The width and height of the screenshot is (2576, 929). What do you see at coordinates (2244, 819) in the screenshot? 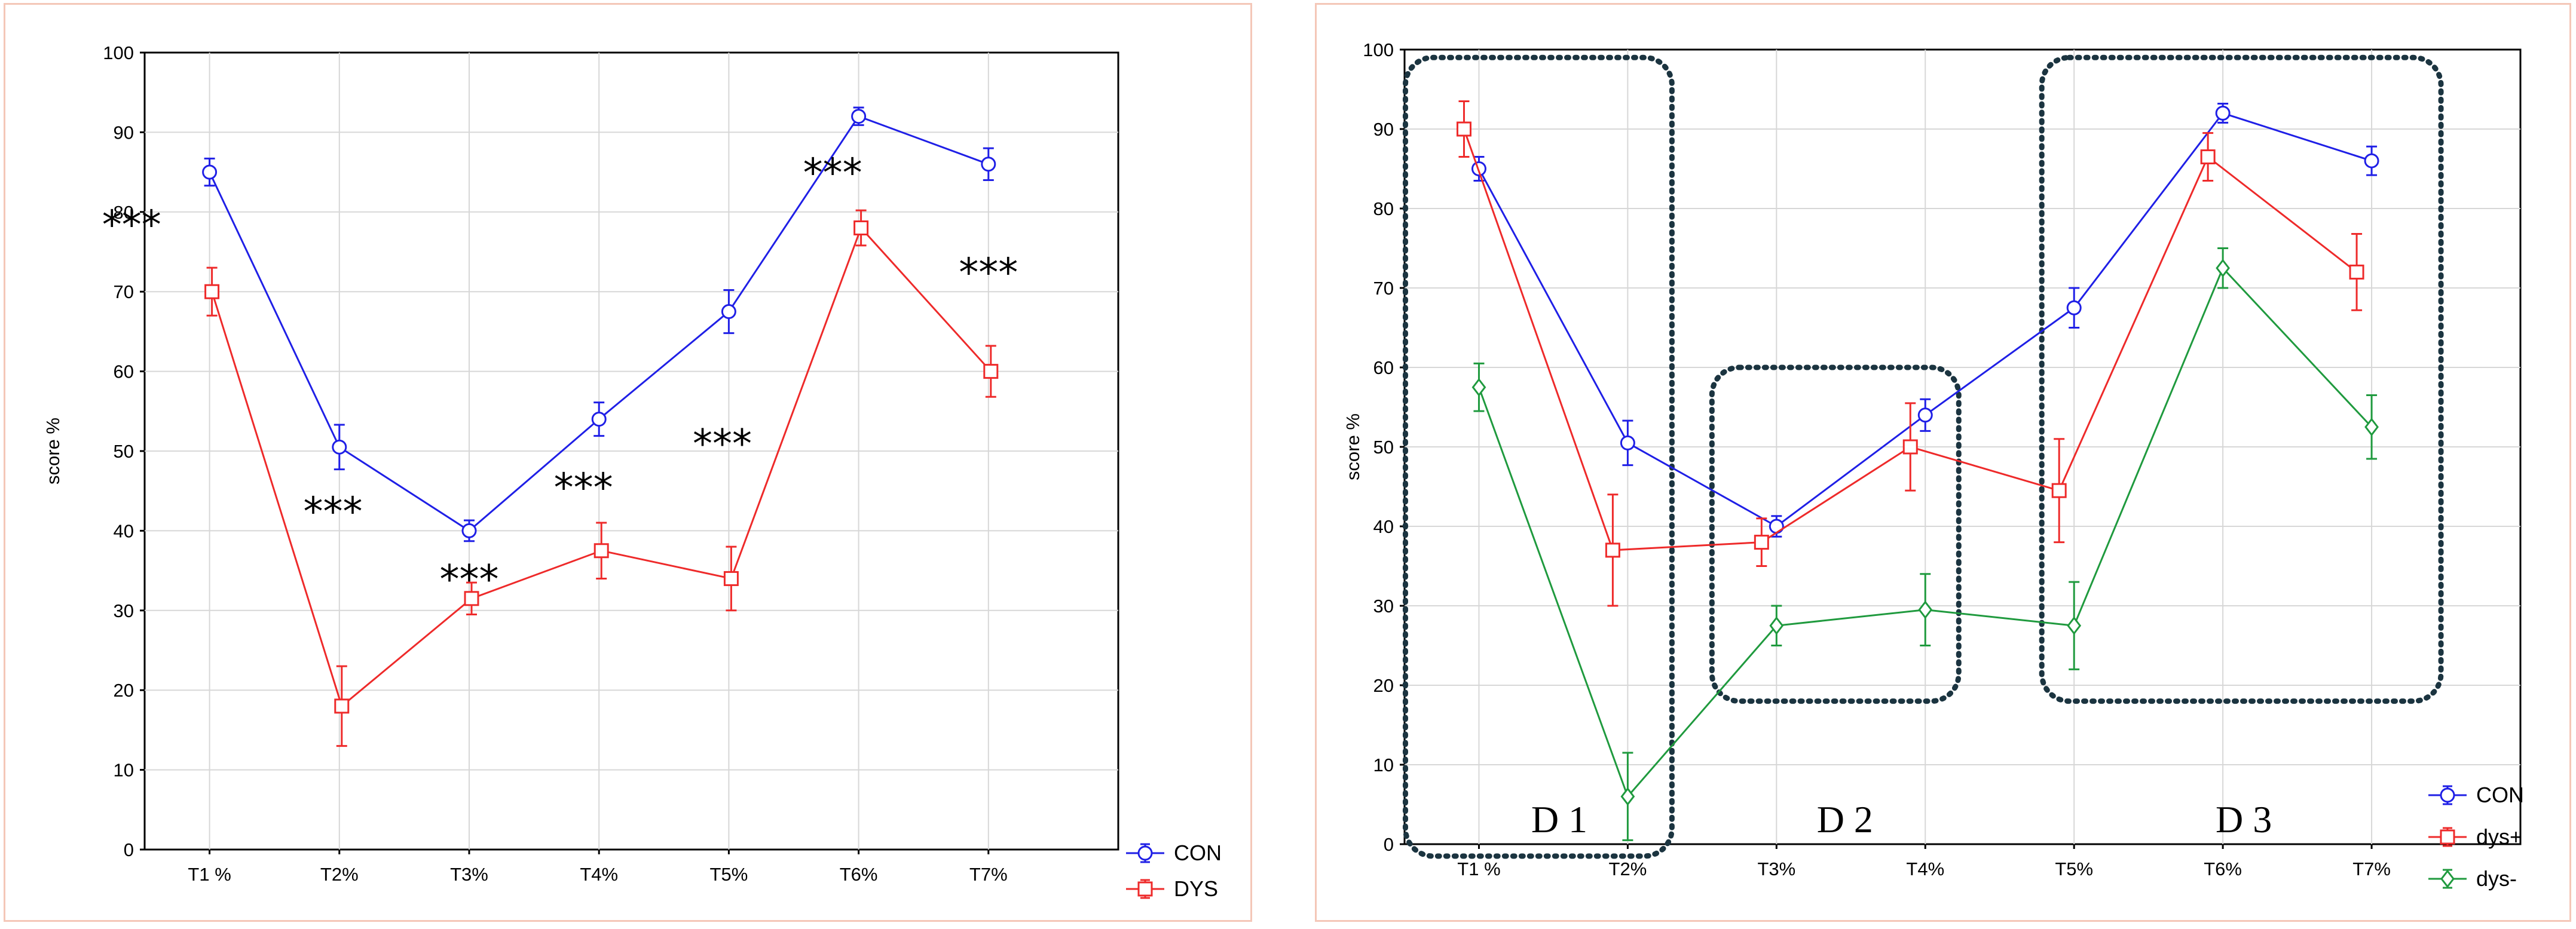
I see `region-label: D 3` at bounding box center [2244, 819].